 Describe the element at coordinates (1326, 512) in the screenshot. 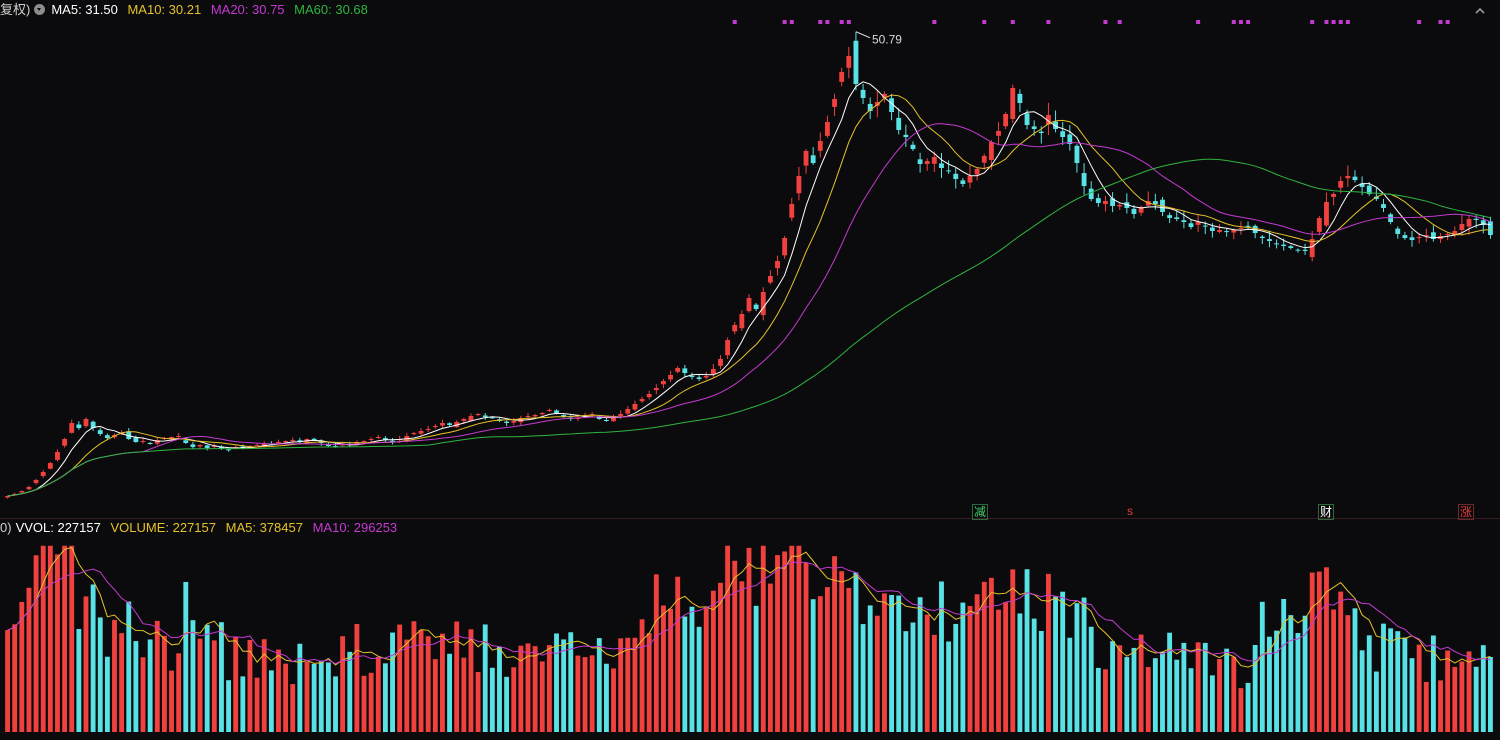

I see `event-tag-finance: 财` at that location.